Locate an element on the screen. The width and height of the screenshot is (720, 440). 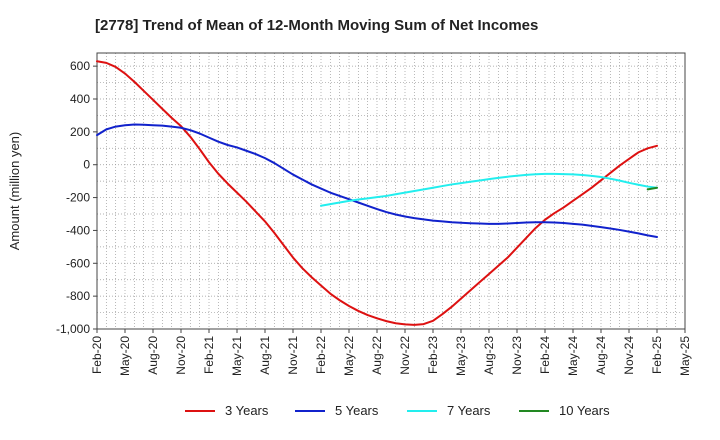
x-tick-label: Aug-21 is located at coordinates (265, 355).